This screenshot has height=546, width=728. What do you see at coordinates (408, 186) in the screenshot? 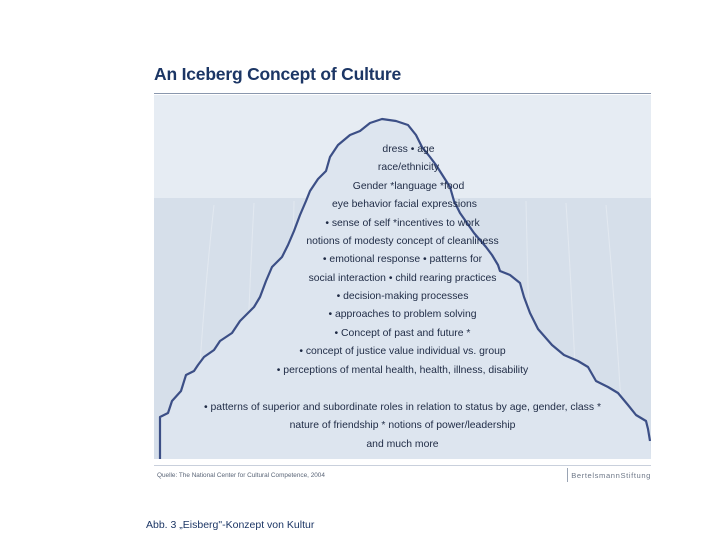
I see `item-label: Gender *language *food` at bounding box center [408, 186].